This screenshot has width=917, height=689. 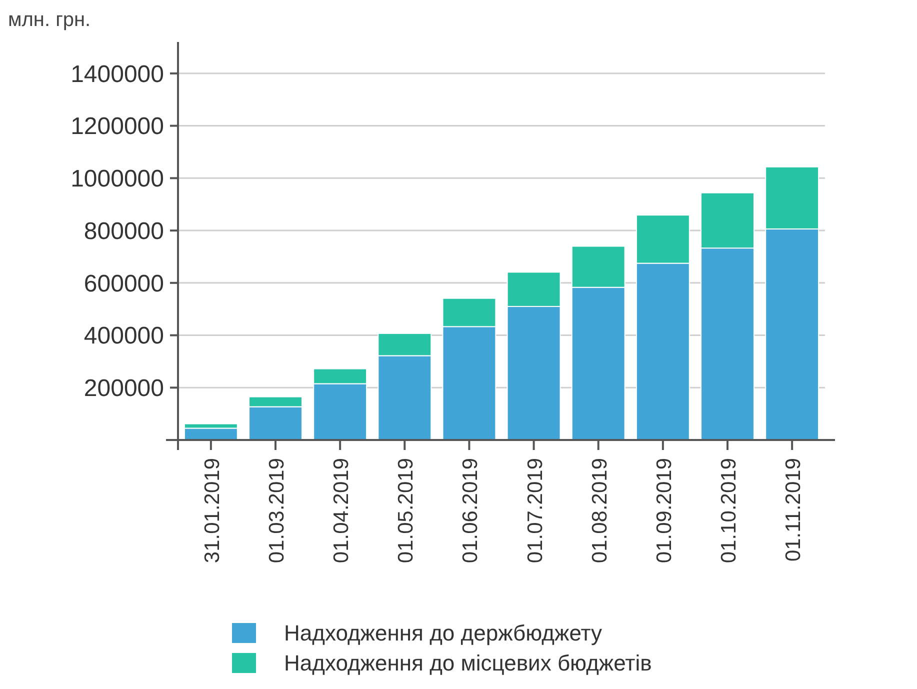 I want to click on y-tick-label: 200000, so click(x=124, y=388).